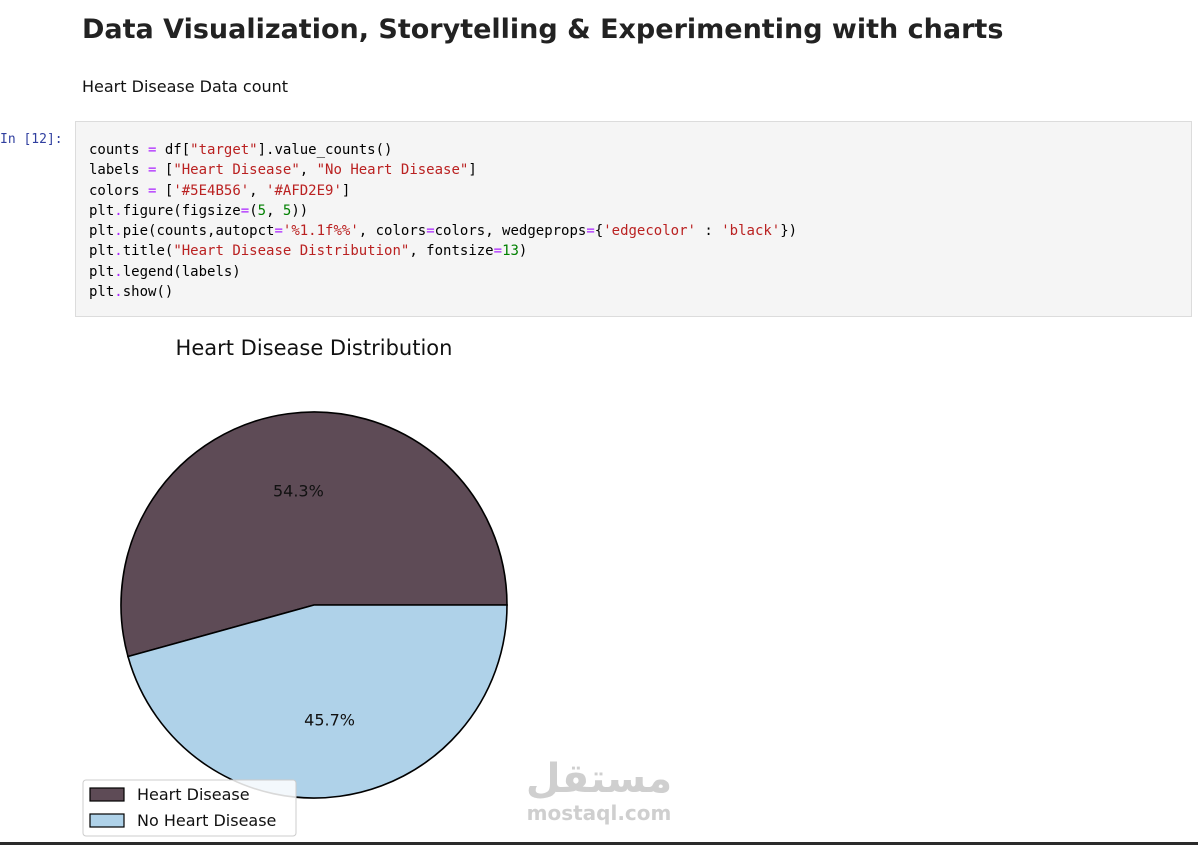 Image resolution: width=1198 pixels, height=845 pixels. What do you see at coordinates (198, 231) in the screenshot?
I see `code-token: pie(counts,autopct` at bounding box center [198, 231].